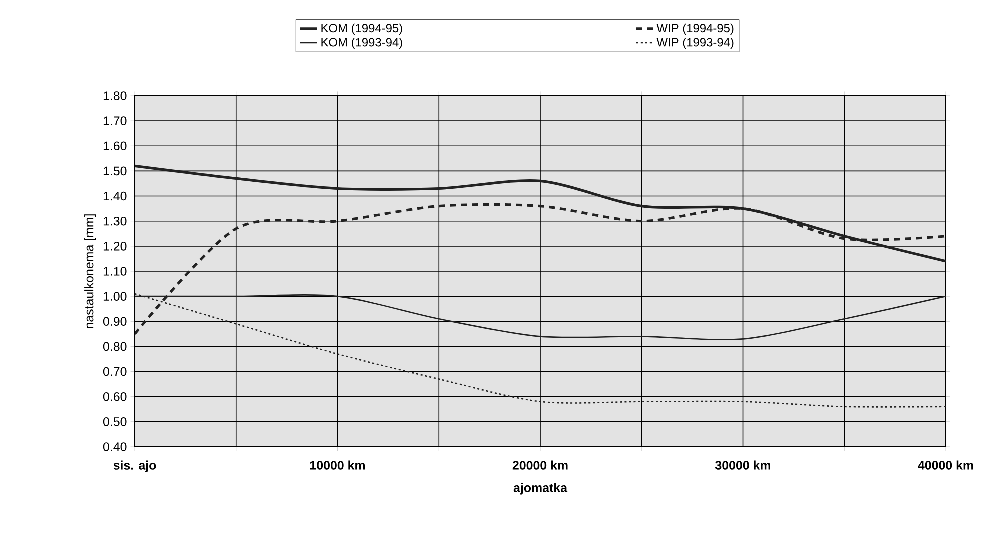 This screenshot has height=545, width=992. What do you see at coordinates (115, 321) in the screenshot?
I see `y-tick-label: 0.90` at bounding box center [115, 321].